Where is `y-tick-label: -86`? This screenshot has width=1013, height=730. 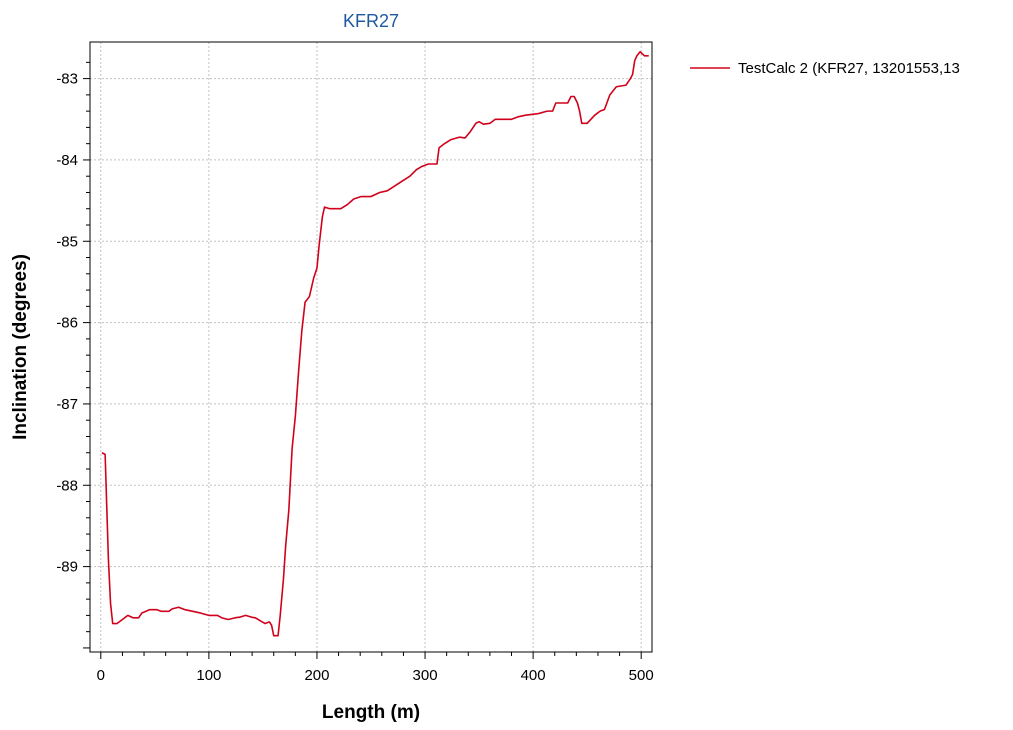 y-tick-label: -86 is located at coordinates (67, 323).